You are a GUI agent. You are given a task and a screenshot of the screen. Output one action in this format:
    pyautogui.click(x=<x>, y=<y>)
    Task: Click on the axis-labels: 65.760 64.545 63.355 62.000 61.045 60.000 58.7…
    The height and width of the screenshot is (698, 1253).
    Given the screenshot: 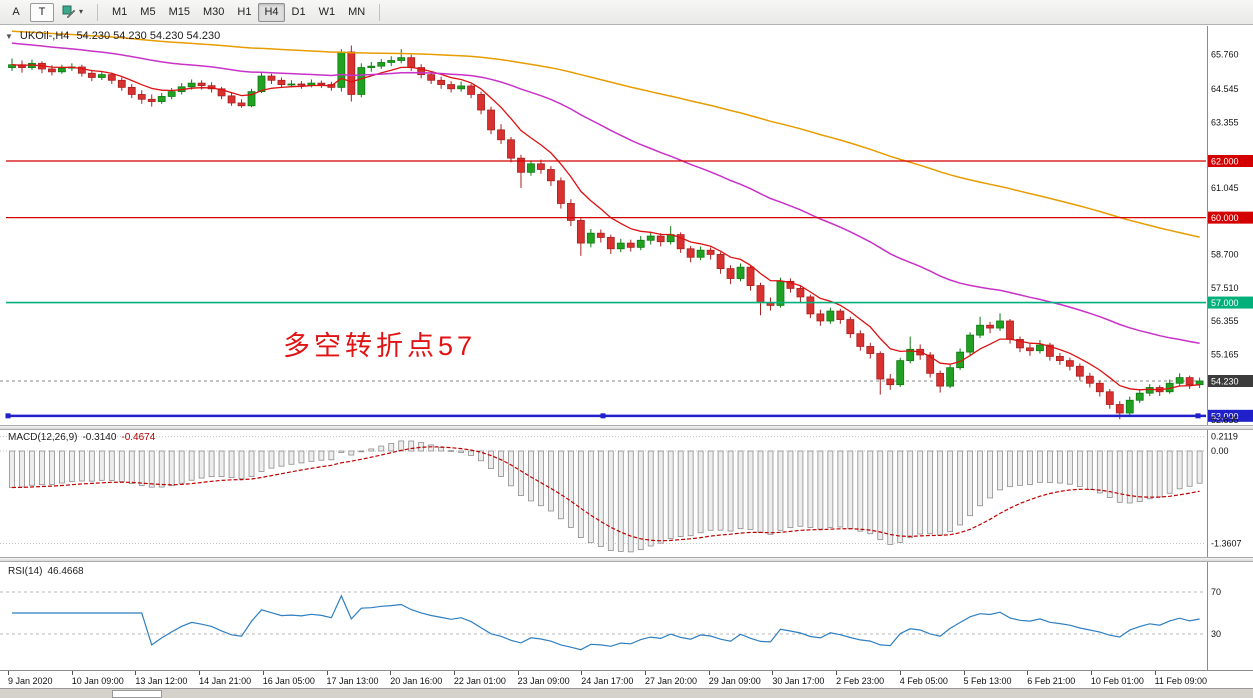 What is the action you would take?
    pyautogui.click(x=1230, y=344)
    